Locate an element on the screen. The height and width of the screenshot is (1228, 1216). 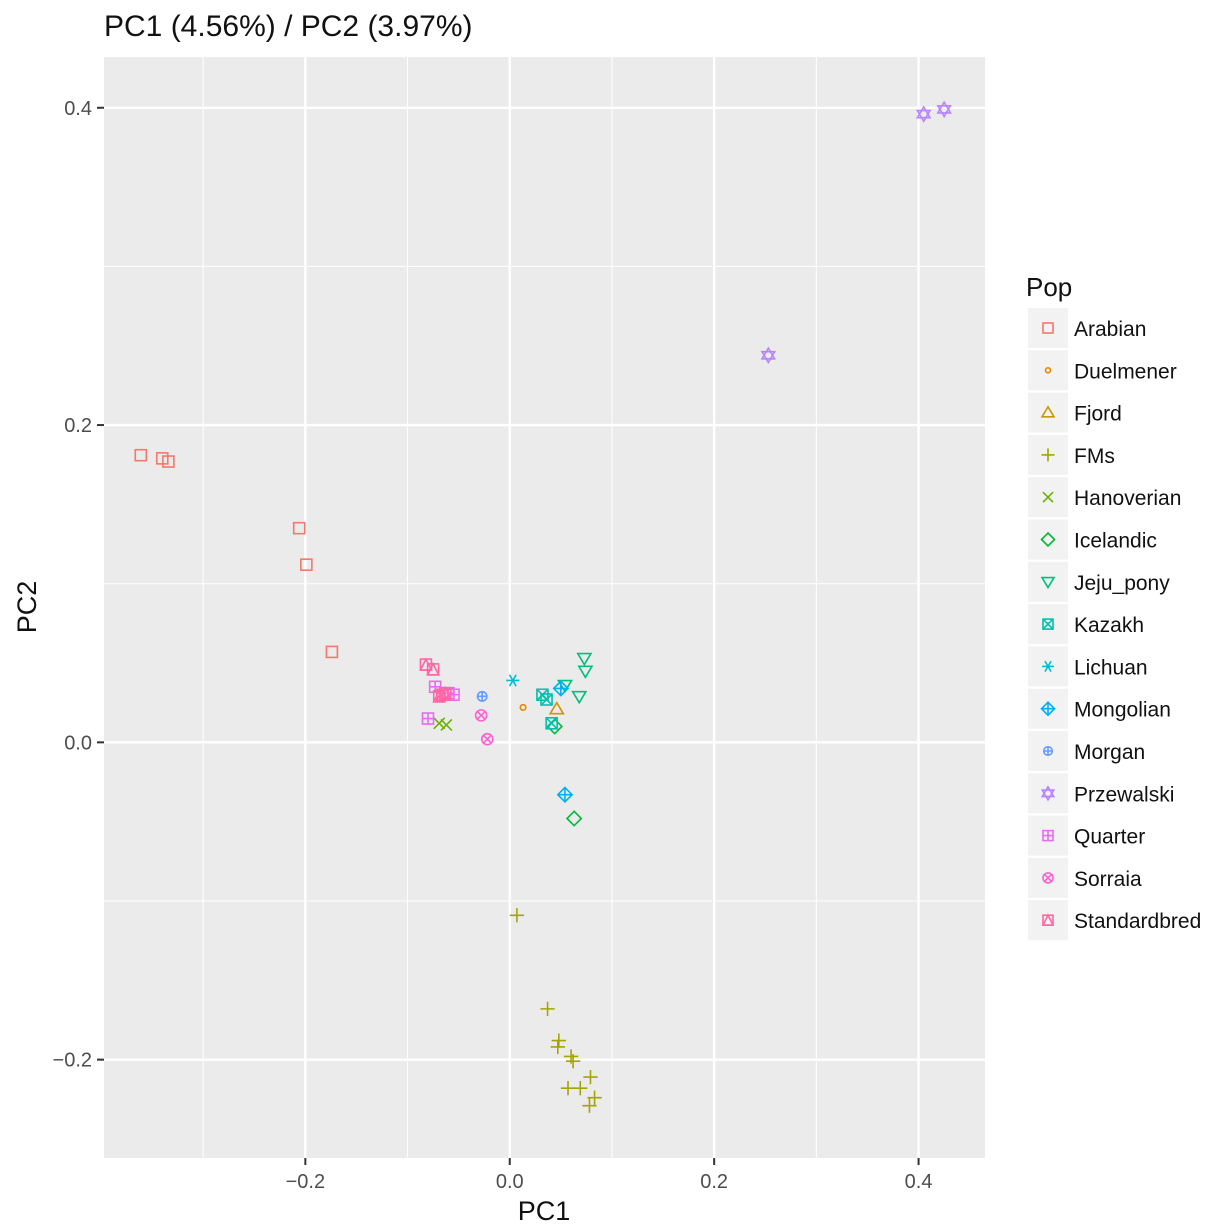
legend-label: Jeju_pony is located at coordinates (1122, 583).